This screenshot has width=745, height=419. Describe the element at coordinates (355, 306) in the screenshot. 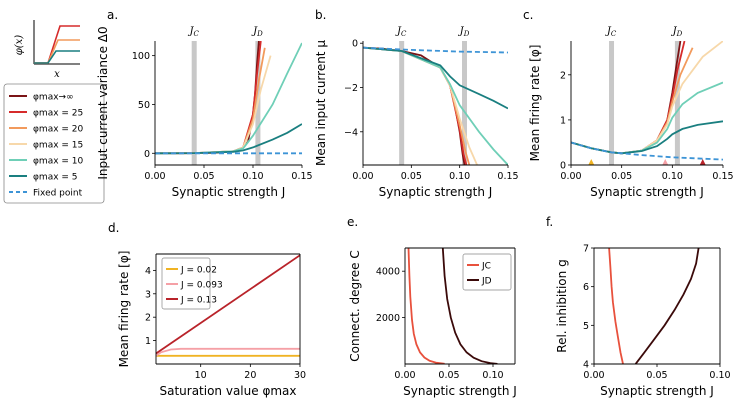

I see `y-axis-label: Connect. degree C` at that location.